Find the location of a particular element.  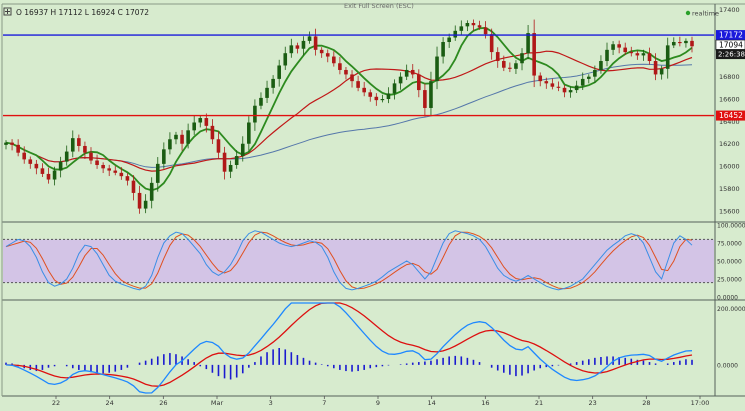

time-tick-label: 9 is located at coordinates (378, 403).